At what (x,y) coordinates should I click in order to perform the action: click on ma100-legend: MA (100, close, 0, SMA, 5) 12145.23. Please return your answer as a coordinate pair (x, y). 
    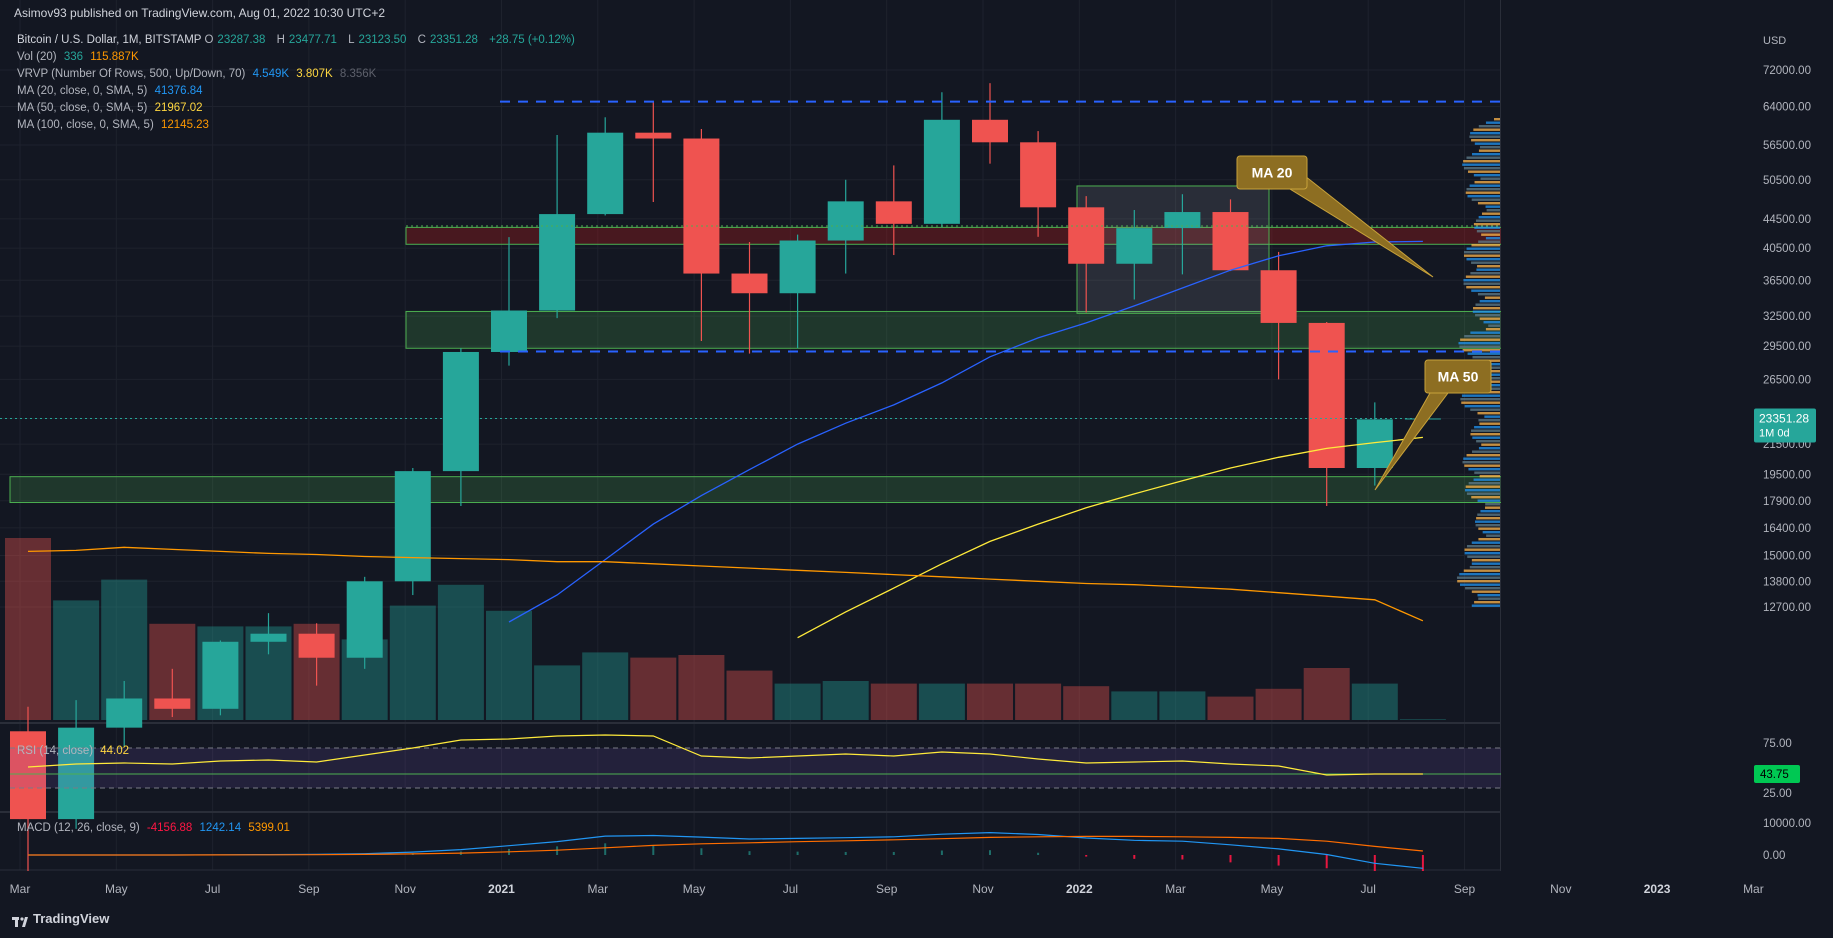
    Looking at the image, I should click on (113, 125).